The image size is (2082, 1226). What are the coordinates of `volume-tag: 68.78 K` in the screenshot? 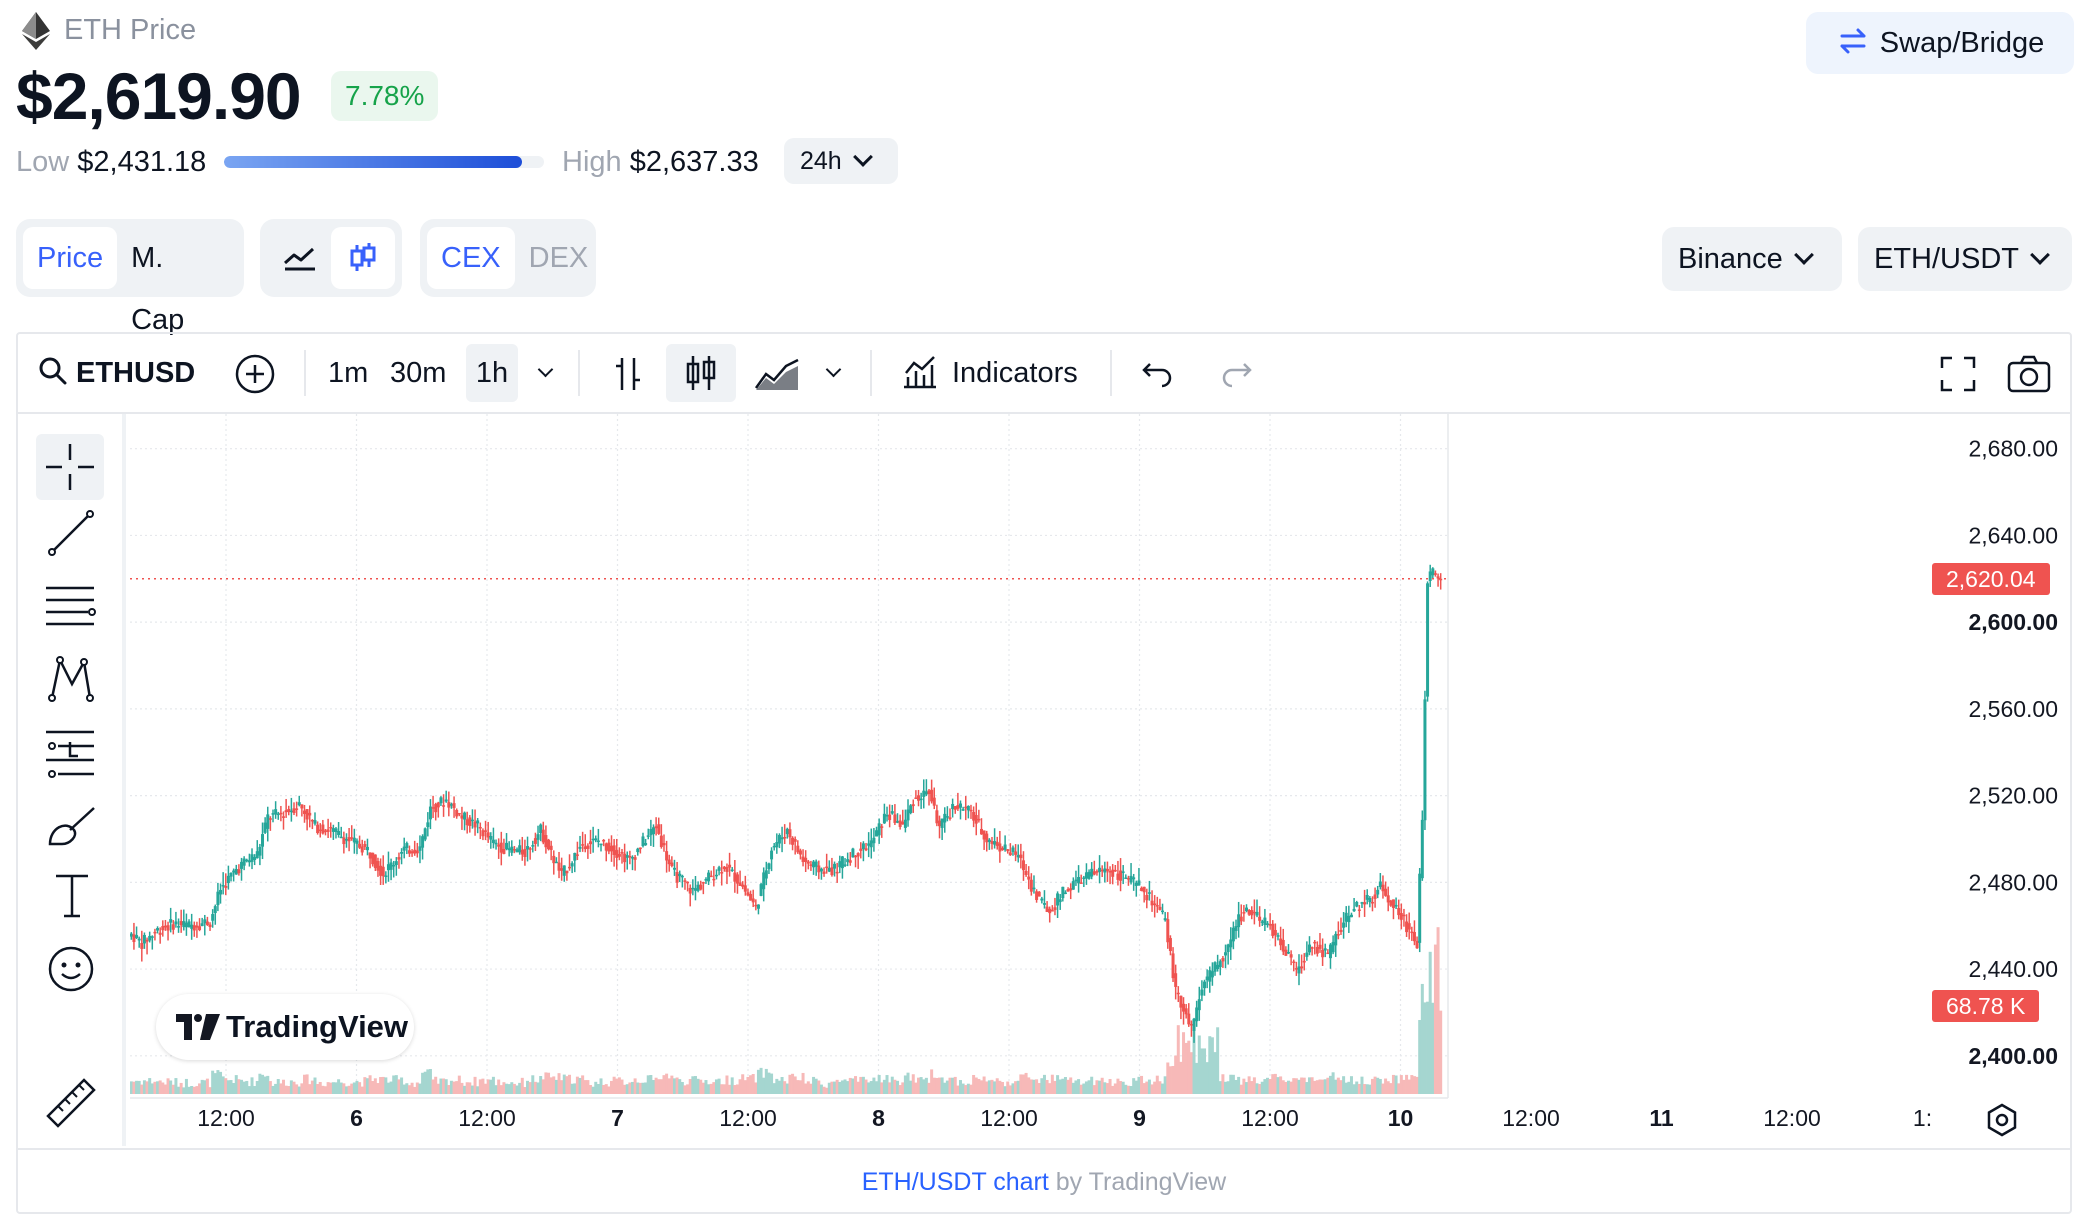 It's located at (1986, 1006).